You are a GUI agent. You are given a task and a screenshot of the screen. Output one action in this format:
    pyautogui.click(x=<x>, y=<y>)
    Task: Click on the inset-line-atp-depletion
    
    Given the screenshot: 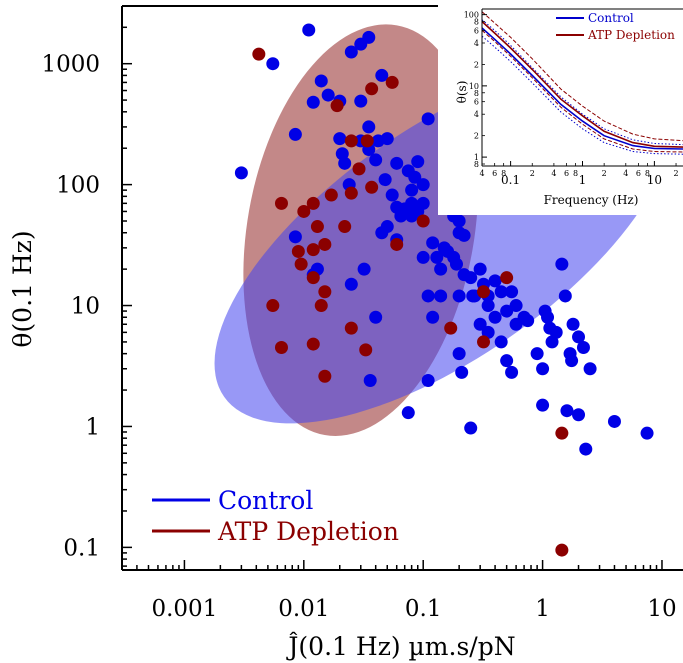 What is the action you would take?
    pyautogui.click(x=582, y=84)
    